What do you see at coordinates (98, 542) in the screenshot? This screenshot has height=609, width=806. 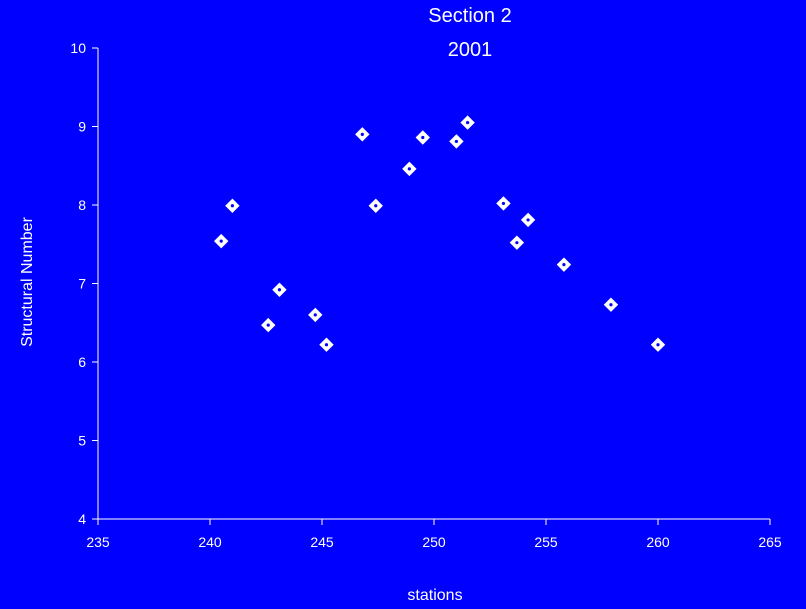 I see `x-tick-label: 235` at bounding box center [98, 542].